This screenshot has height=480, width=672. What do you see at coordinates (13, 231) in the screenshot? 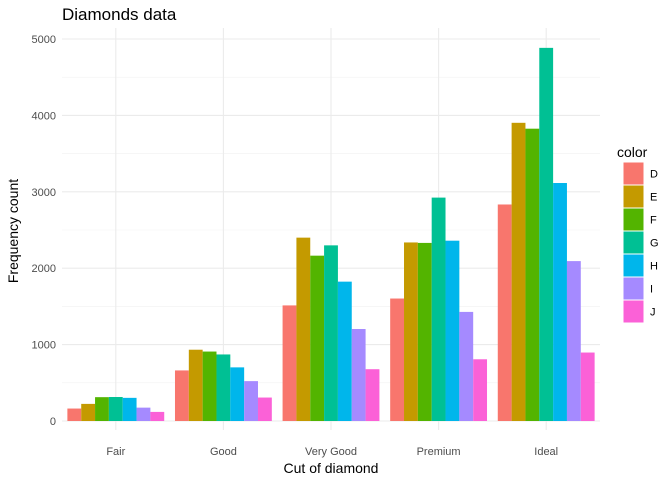
I see `y-axis-title: Frequency count` at bounding box center [13, 231].